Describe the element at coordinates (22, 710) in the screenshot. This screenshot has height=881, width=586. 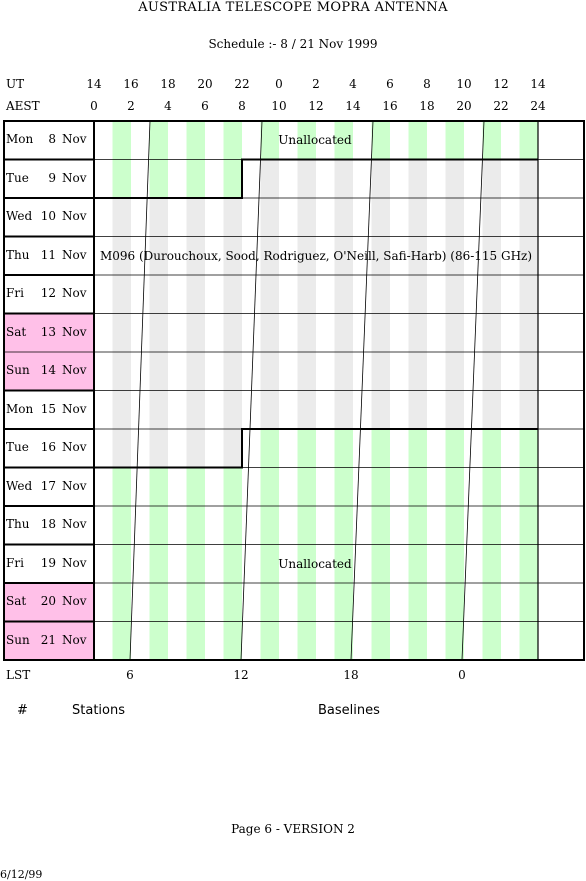
I see `number-column-header: #` at that location.